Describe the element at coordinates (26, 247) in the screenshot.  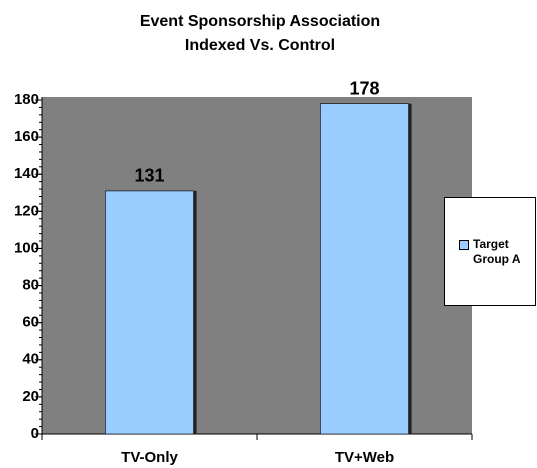
I see `y-tick-label: 100` at that location.